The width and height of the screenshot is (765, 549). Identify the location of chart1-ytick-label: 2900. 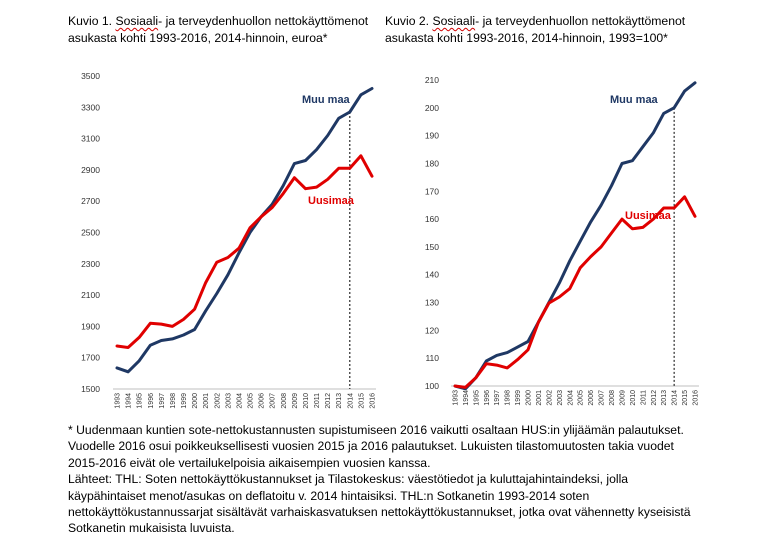
(90, 170).